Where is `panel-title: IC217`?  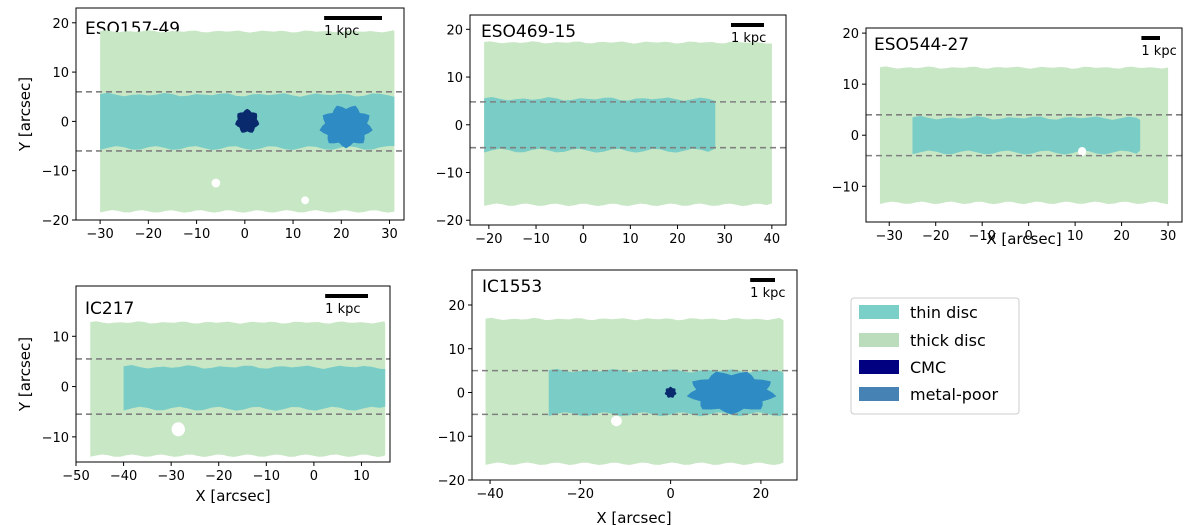 panel-title: IC217 is located at coordinates (109, 309).